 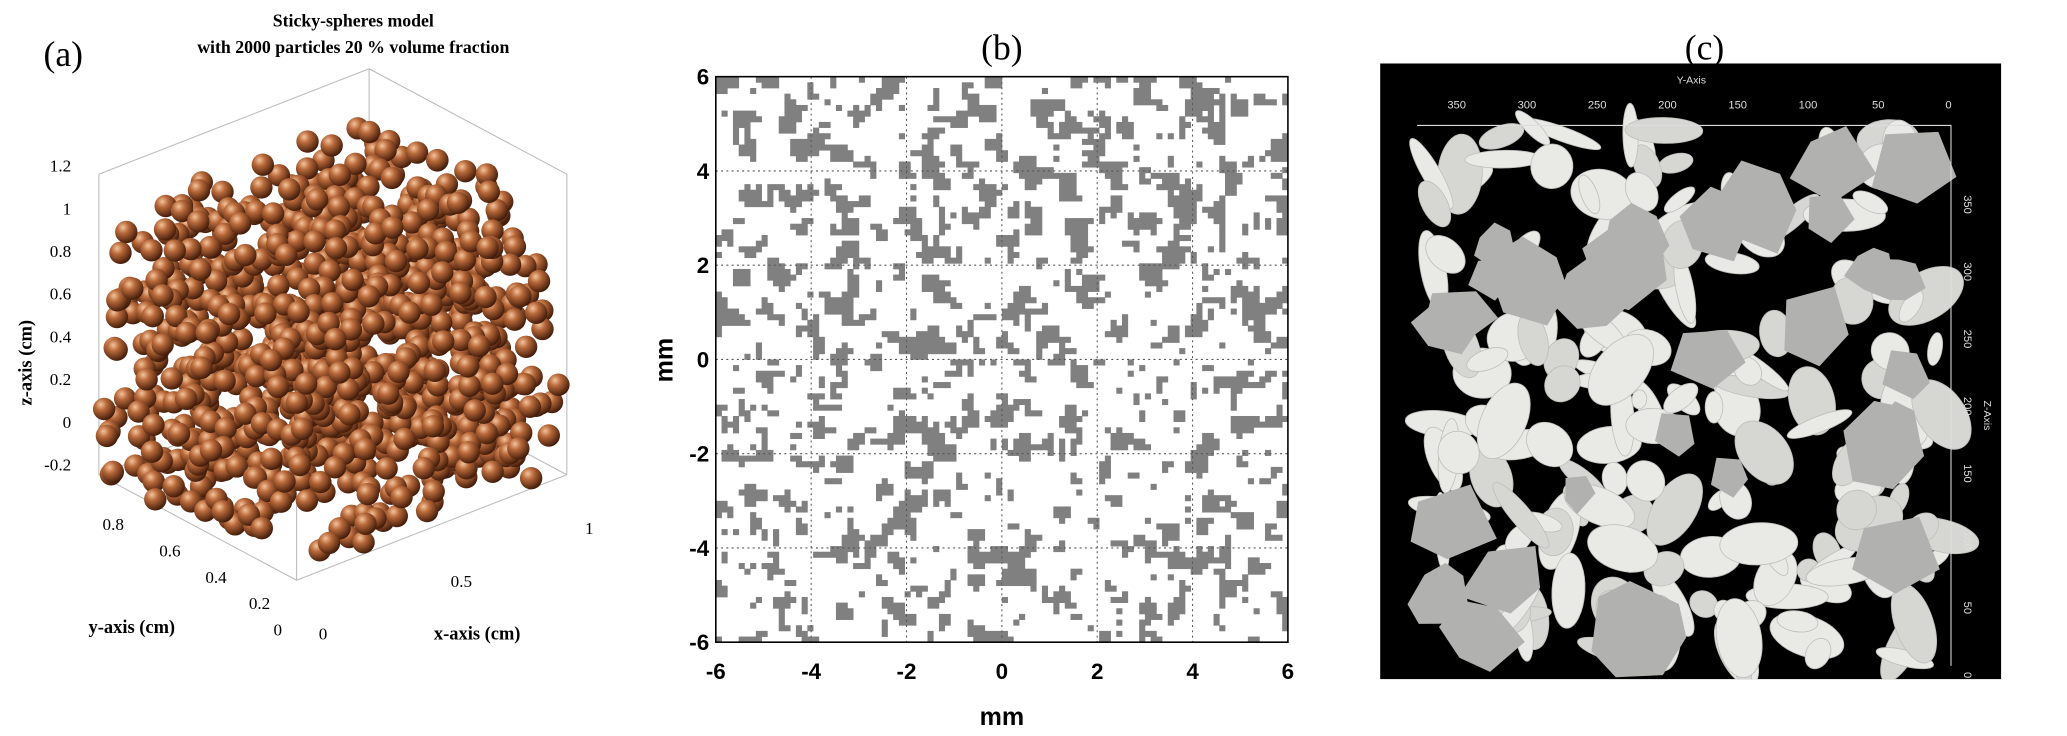 I want to click on z-axis-title: Z-Axis, so click(x=1987, y=416).